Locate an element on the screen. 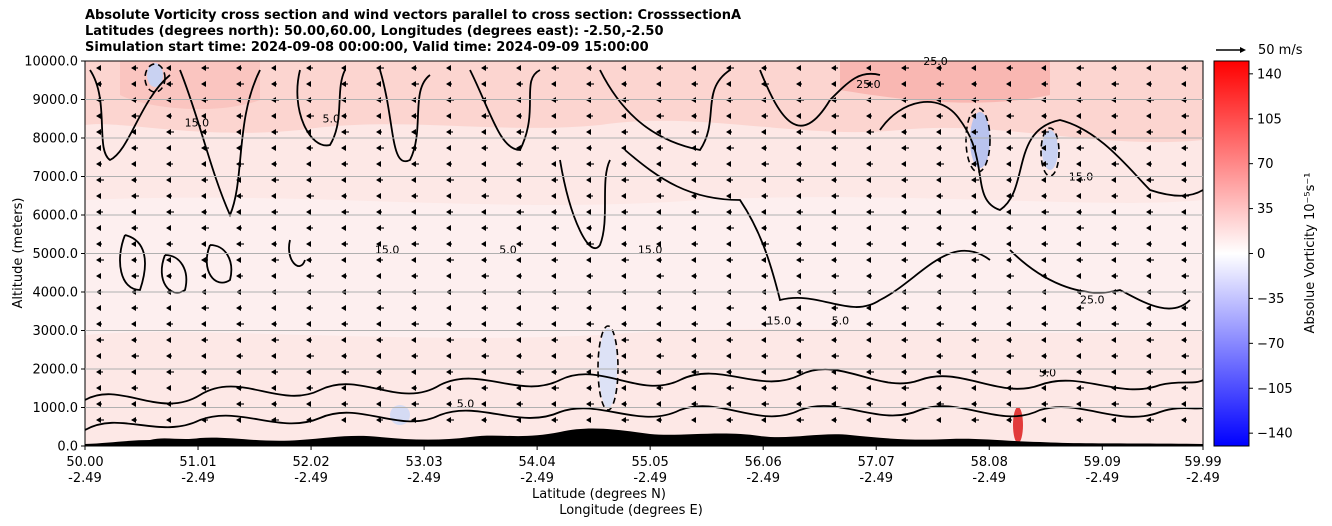 The image size is (1332, 526). x-tick-label-lat: 50.00 is located at coordinates (84, 462).